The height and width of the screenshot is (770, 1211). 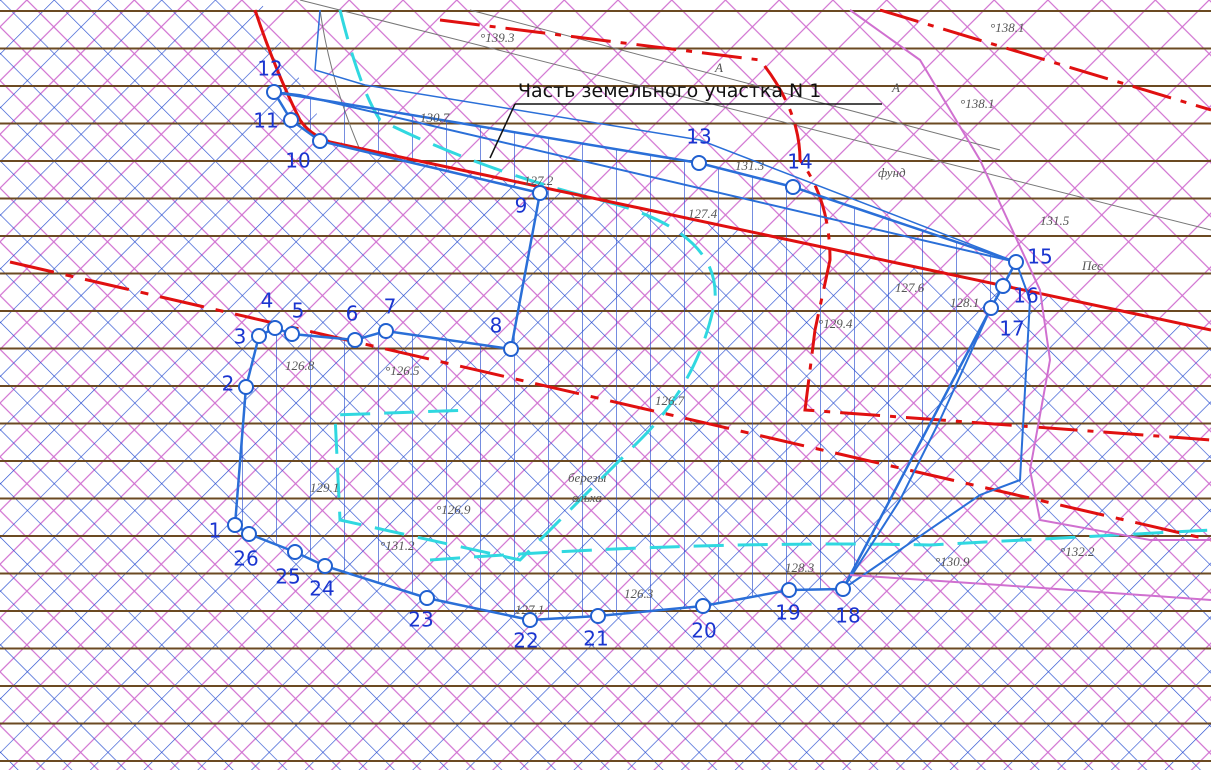 What do you see at coordinates (669, 91) in the screenshot?
I see `callout-text: Часть земельного участка N 1` at bounding box center [669, 91].